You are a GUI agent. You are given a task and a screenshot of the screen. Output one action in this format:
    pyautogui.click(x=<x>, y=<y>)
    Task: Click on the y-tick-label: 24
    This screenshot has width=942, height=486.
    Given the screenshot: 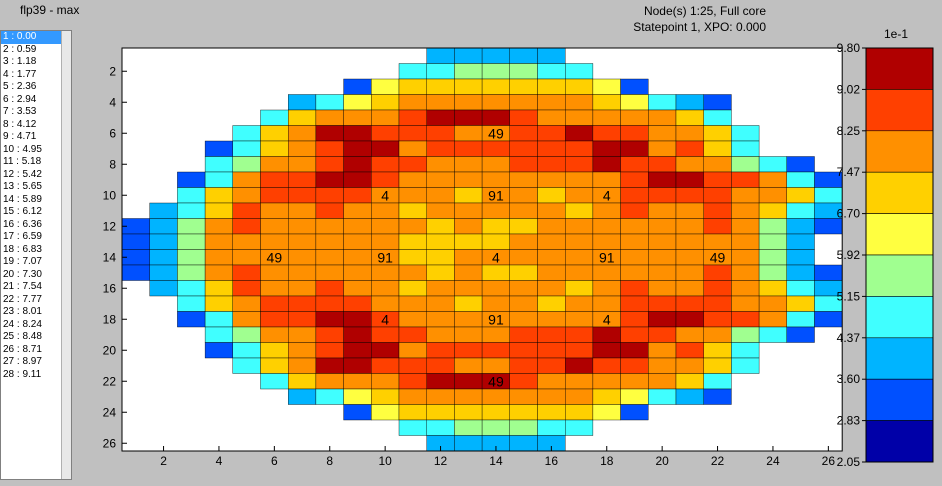 What is the action you would take?
    pyautogui.click(x=110, y=412)
    